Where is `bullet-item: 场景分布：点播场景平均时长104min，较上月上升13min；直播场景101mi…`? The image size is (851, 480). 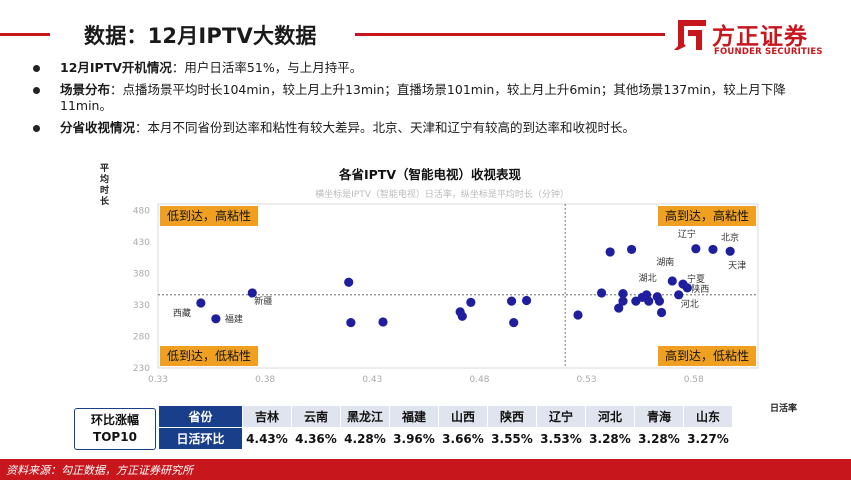 bullet-item: 场景分布：点播场景平均时长104min，较上月上升13min；直播场景101mi… is located at coordinates (425, 98).